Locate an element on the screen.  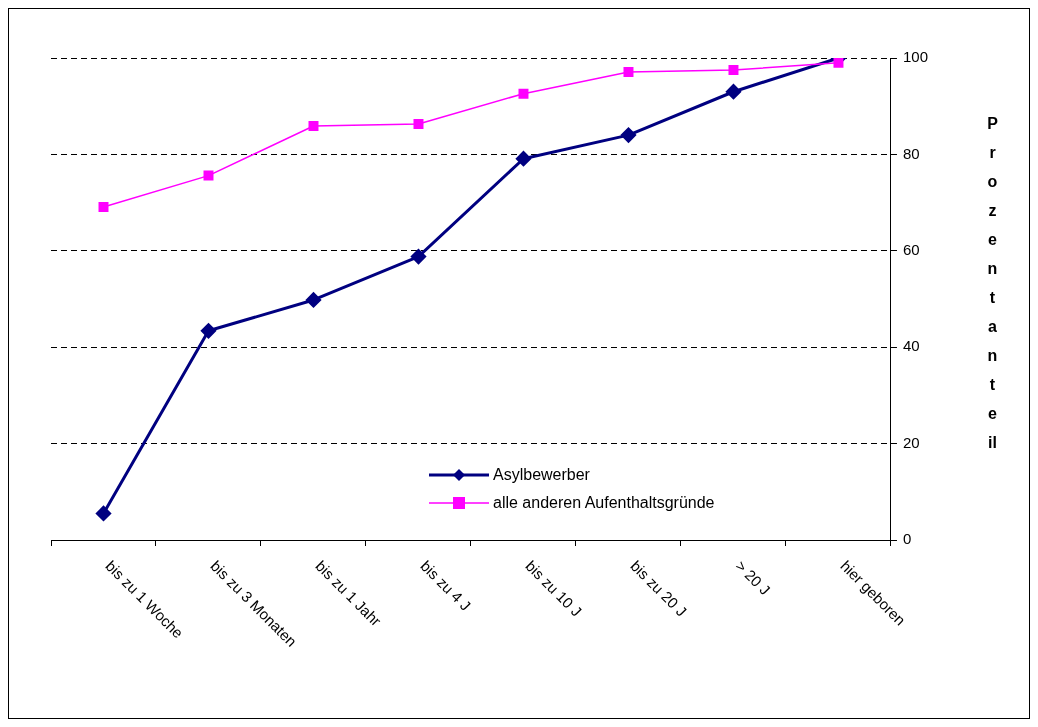
y-tick-label: 100 is located at coordinates (915, 57).